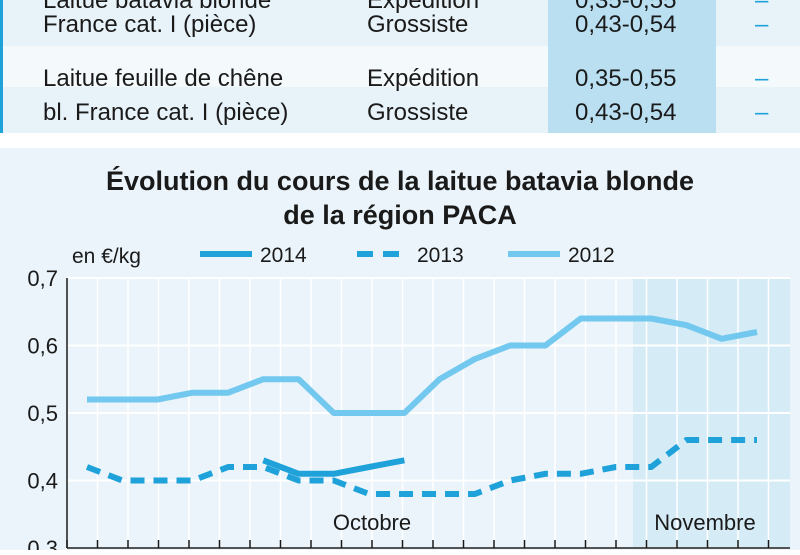 This screenshot has height=555, width=800. Describe the element at coordinates (400, 215) in the screenshot. I see `chart-title-line2: de la région PACA` at that location.